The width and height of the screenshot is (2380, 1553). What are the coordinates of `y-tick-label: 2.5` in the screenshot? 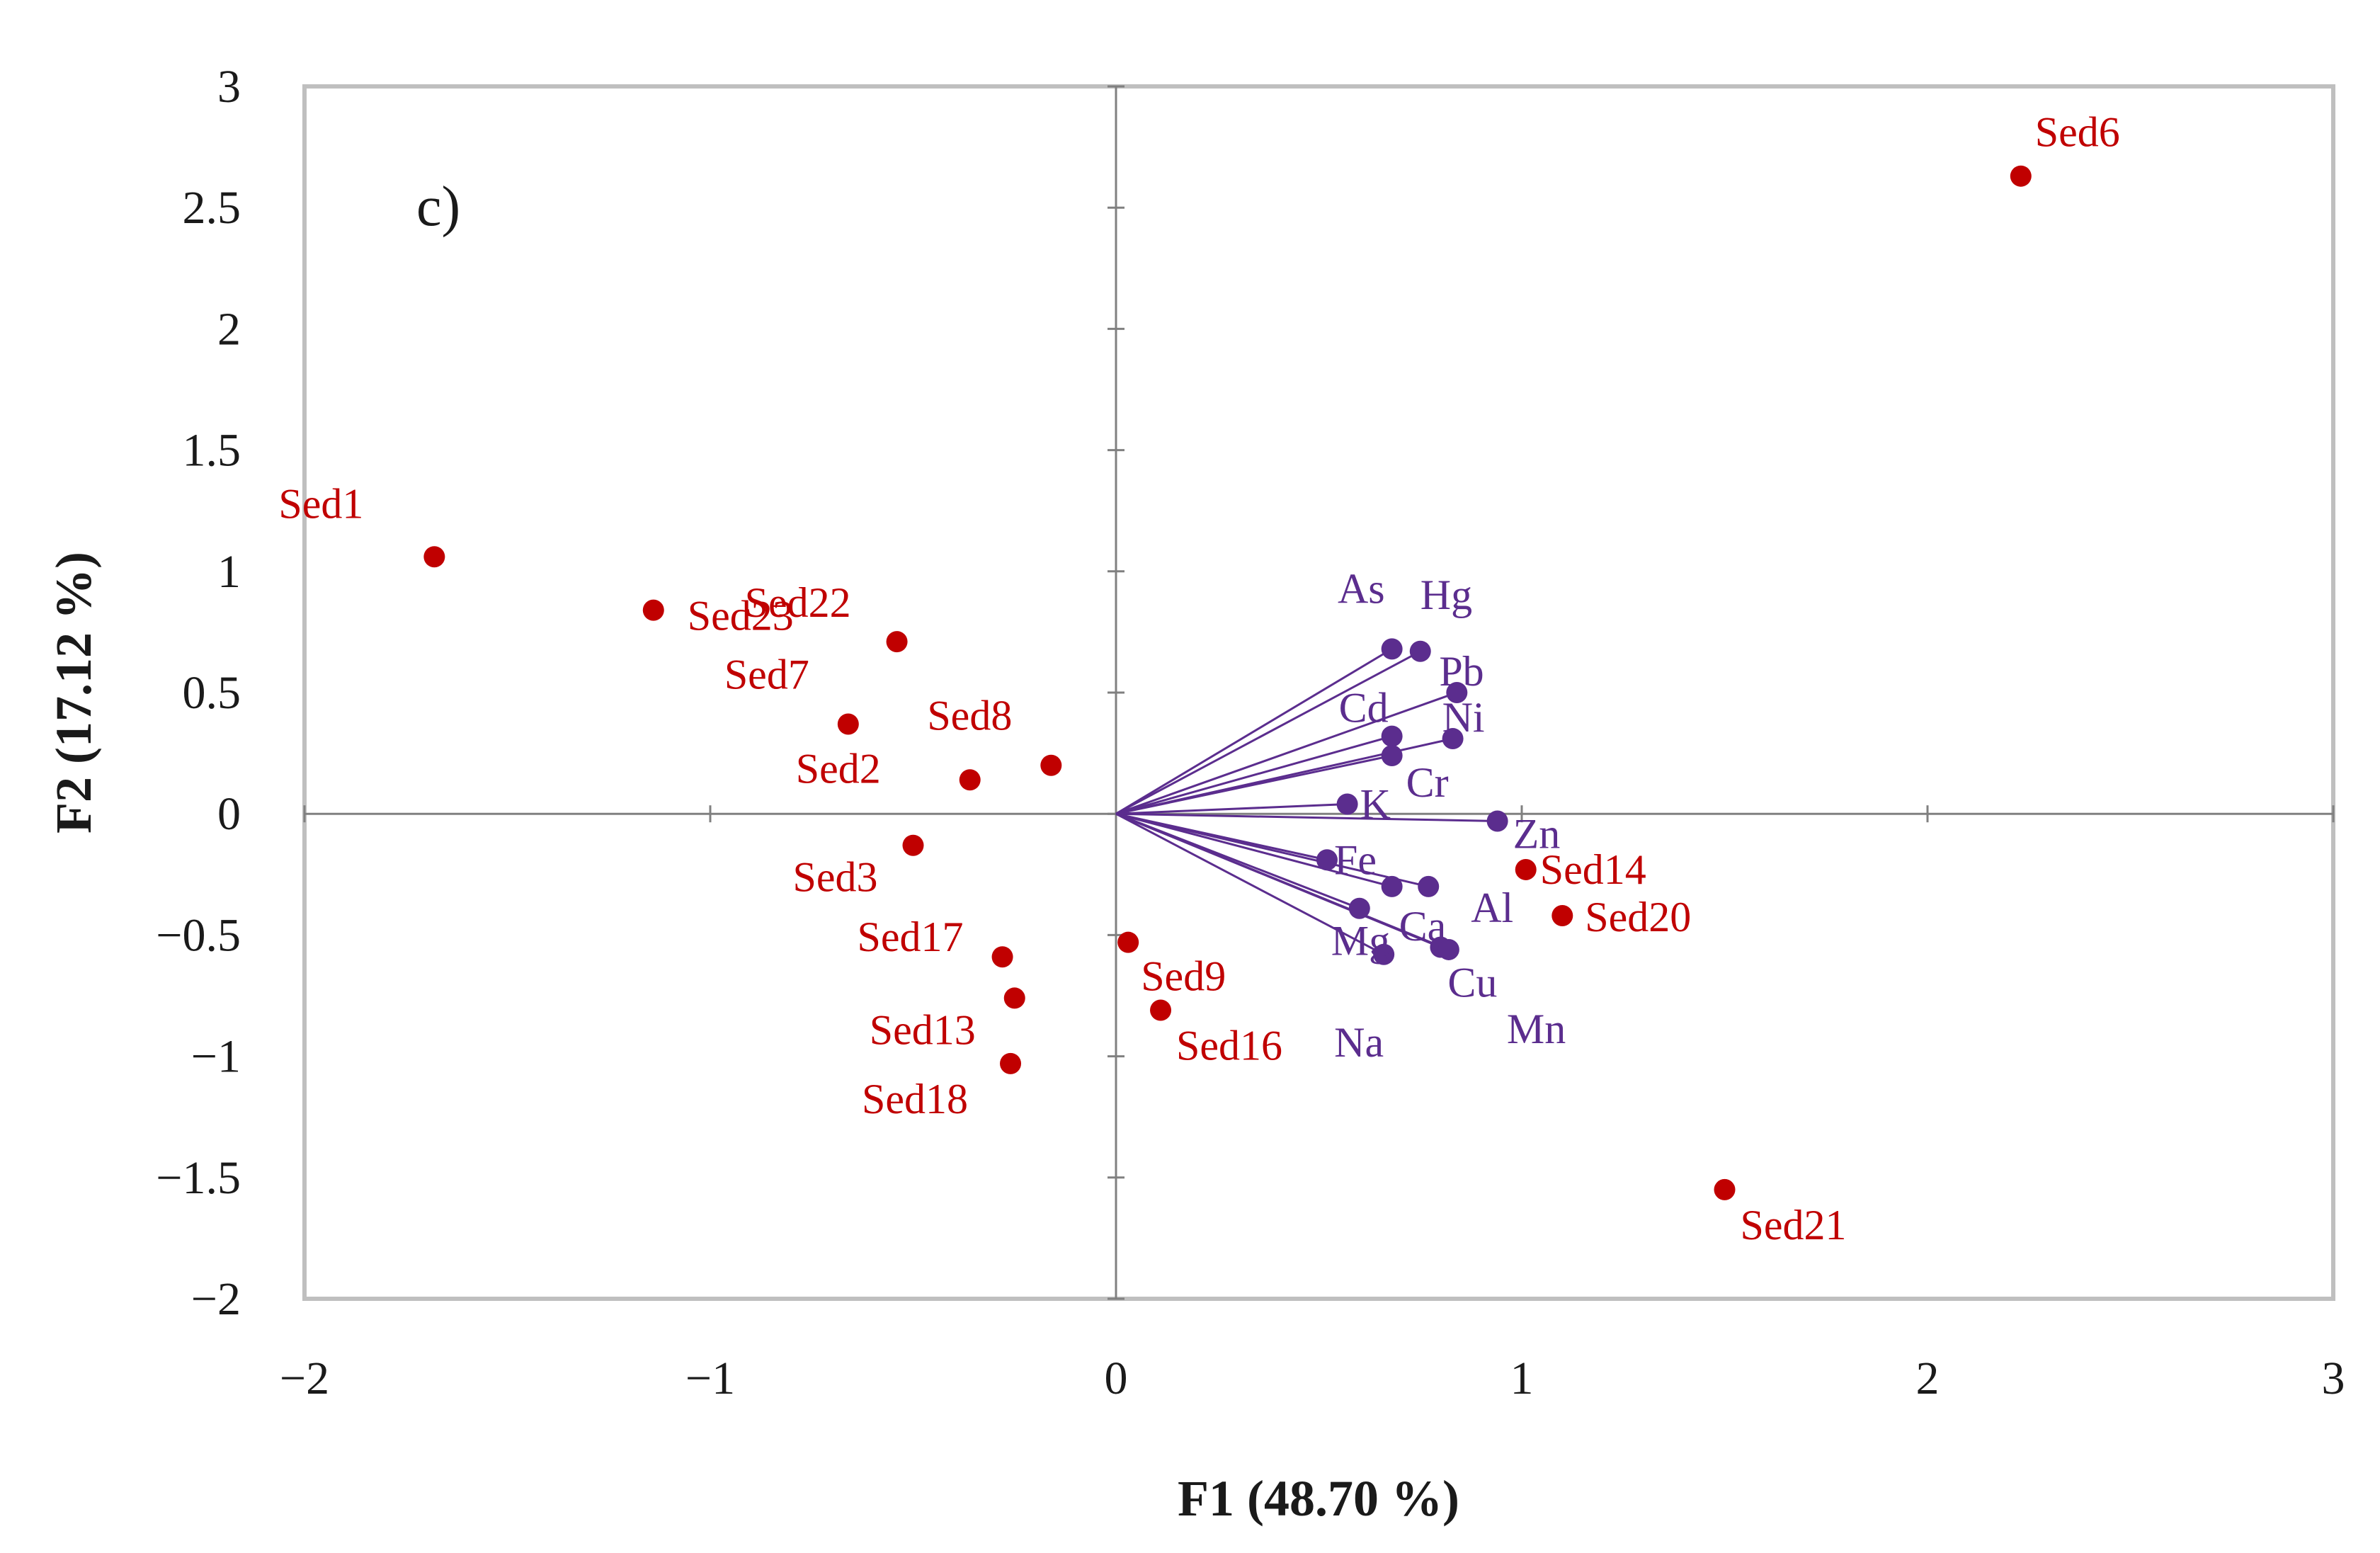 It's located at (212, 208).